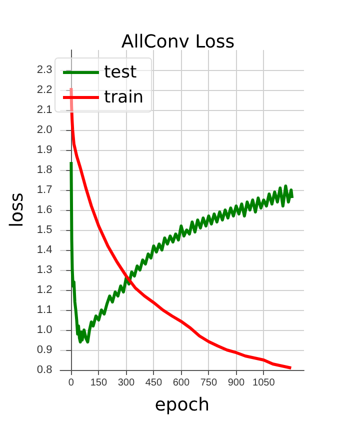 The height and width of the screenshot is (423, 338). Describe the element at coordinates (44, 90) in the screenshot. I see `y-tick-label: 2.2` at that location.